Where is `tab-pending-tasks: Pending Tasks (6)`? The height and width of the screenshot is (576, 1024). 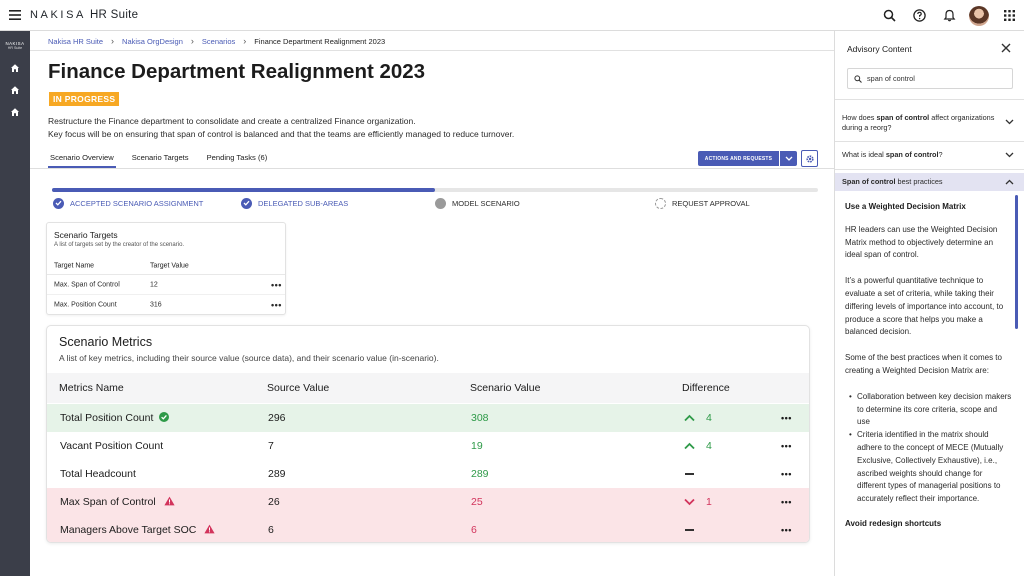 tab-pending-tasks: Pending Tasks (6) is located at coordinates (237, 157).